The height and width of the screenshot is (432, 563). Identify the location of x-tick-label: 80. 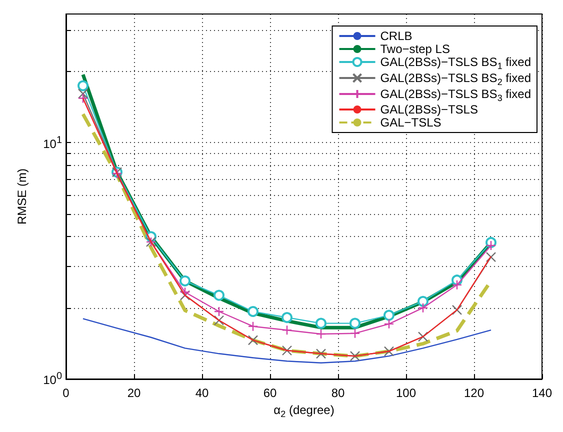
(338, 393).